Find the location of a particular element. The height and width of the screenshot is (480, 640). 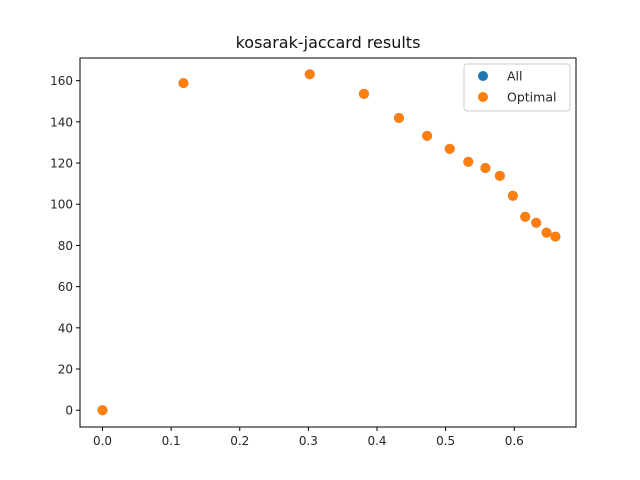

x-tick-label: 0.2 is located at coordinates (239, 441).